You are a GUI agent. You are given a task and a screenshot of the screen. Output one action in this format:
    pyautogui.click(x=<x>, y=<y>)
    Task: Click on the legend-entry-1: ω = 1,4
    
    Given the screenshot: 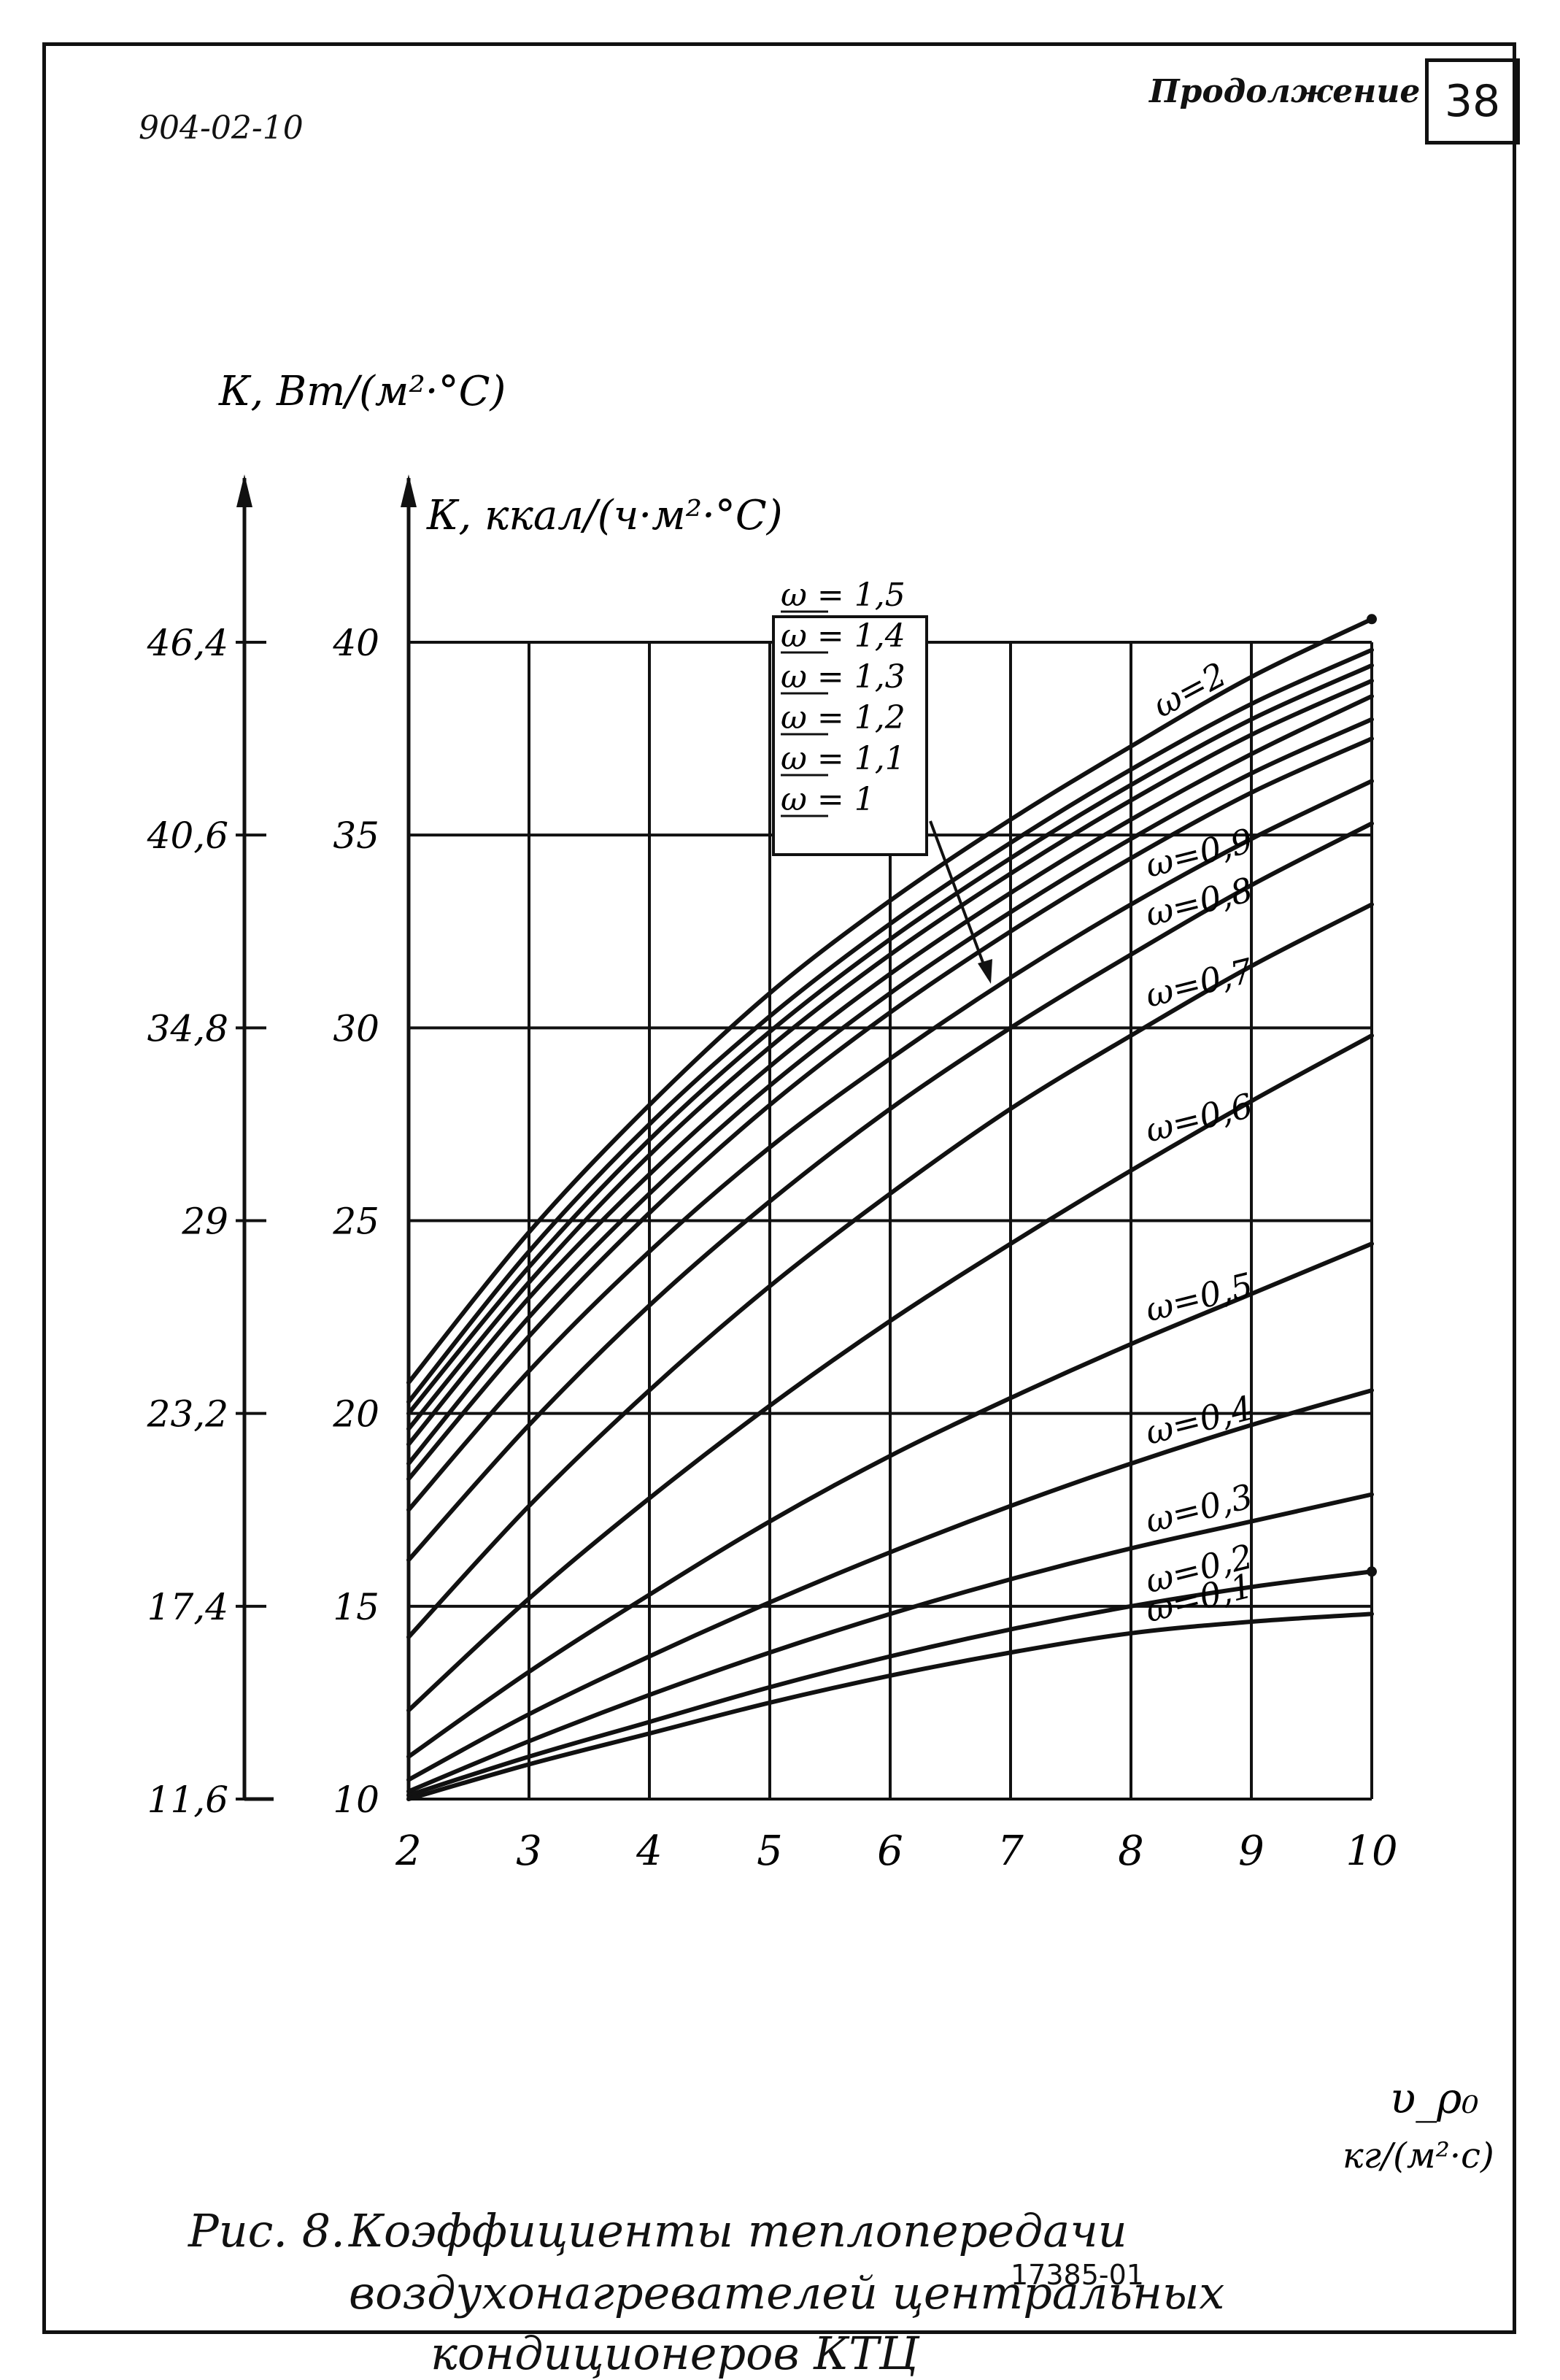 What is the action you would take?
    pyautogui.click(x=844, y=636)
    